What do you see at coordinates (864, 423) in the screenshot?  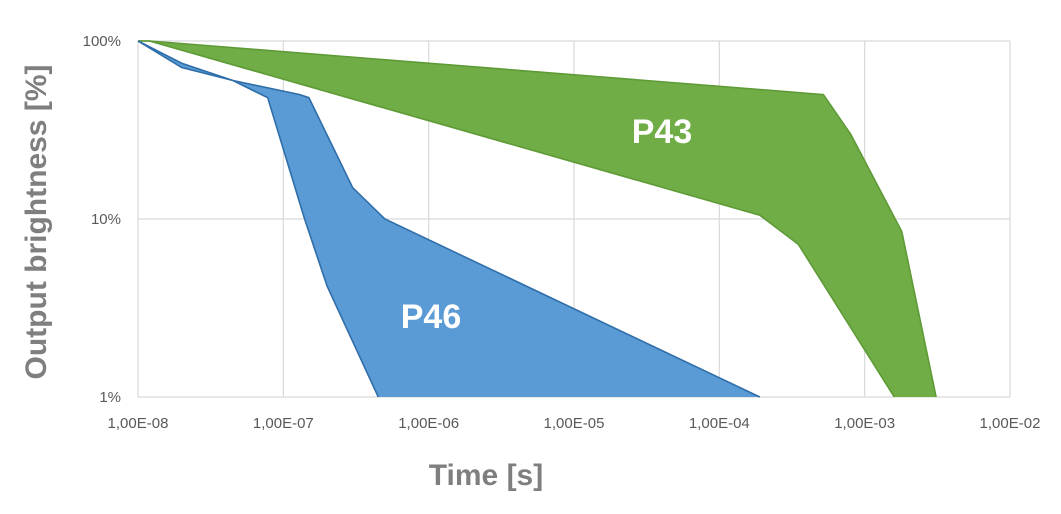 I see `x-tick-label: 1,00E-03` at bounding box center [864, 423].